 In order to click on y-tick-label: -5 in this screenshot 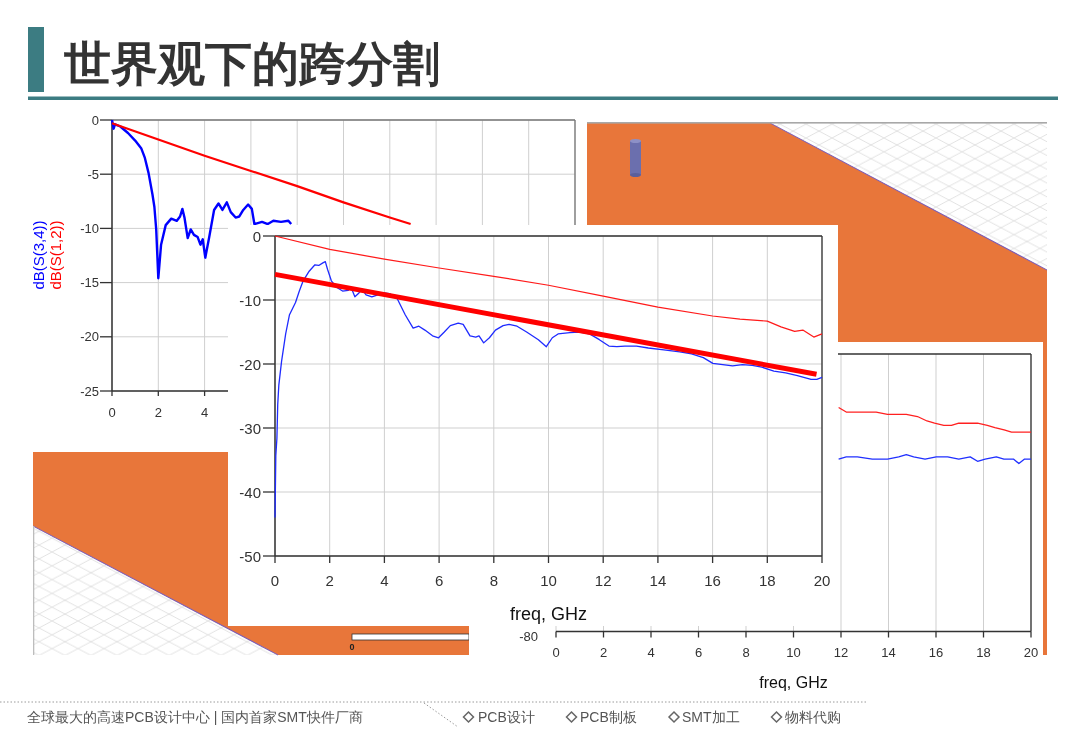, I will do `click(93, 174)`.